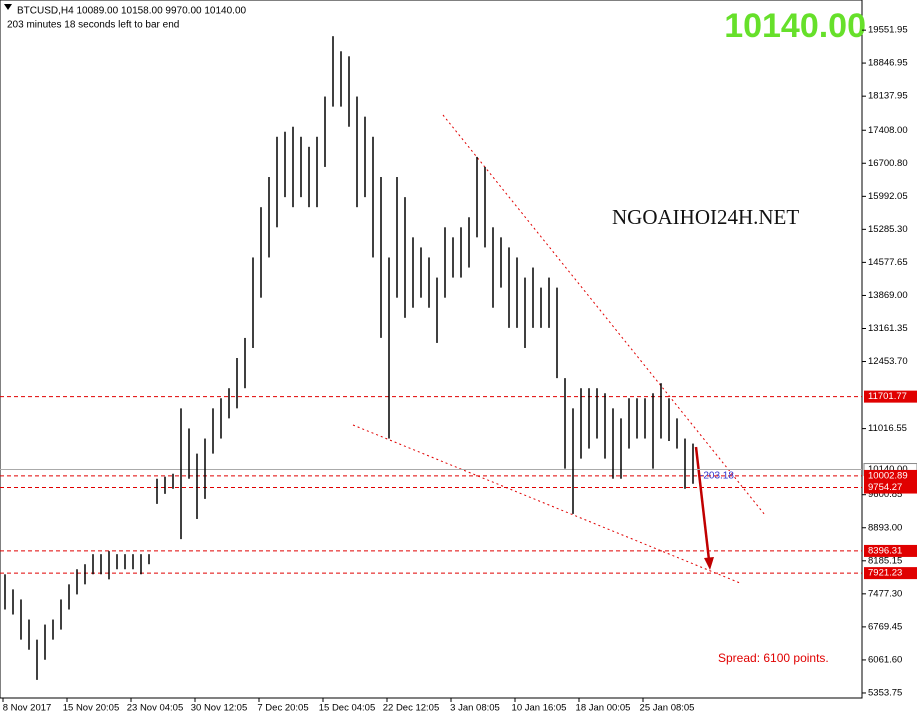 Image resolution: width=917 pixels, height=725 pixels. What do you see at coordinates (603, 708) in the screenshot?
I see `x-tick-label: 18 Jan 00:05` at bounding box center [603, 708].